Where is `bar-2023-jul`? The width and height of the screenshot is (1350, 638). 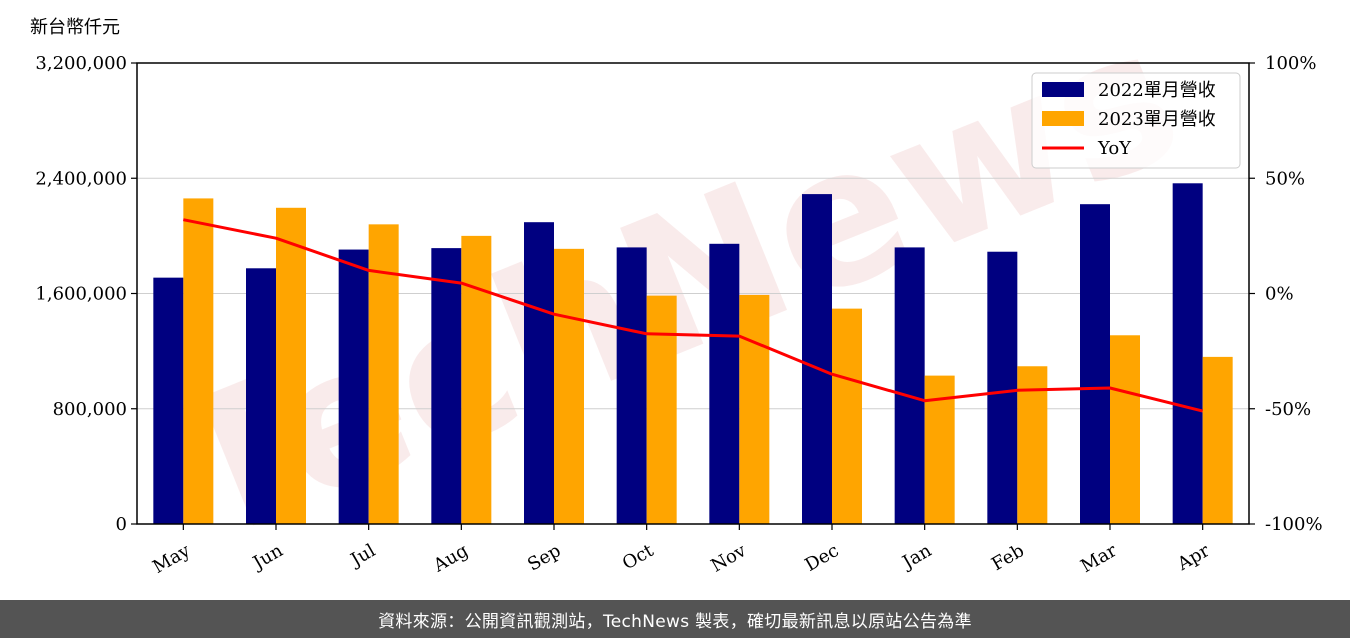 bar-2023-jul is located at coordinates (383, 374).